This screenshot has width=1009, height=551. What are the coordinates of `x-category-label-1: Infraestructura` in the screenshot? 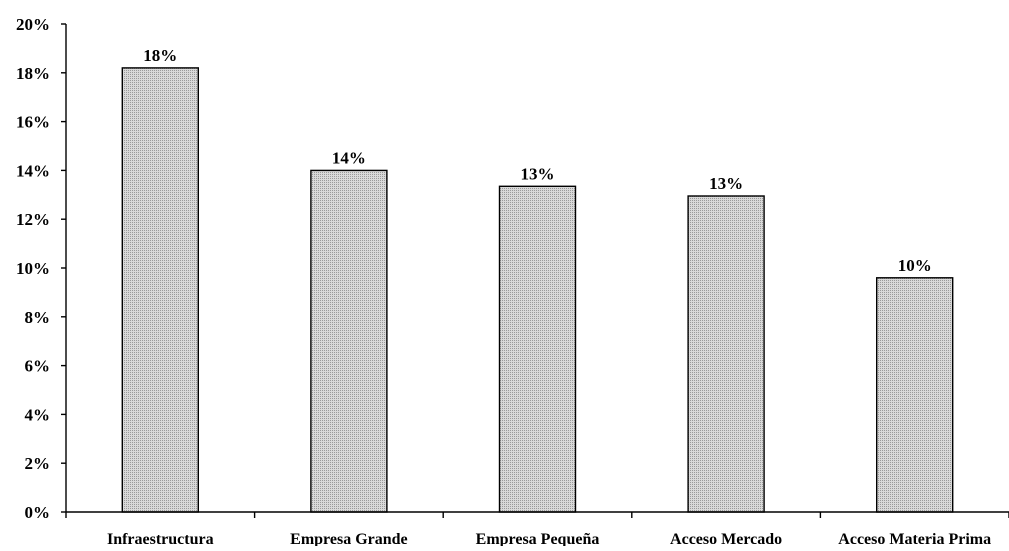 It's located at (160, 538).